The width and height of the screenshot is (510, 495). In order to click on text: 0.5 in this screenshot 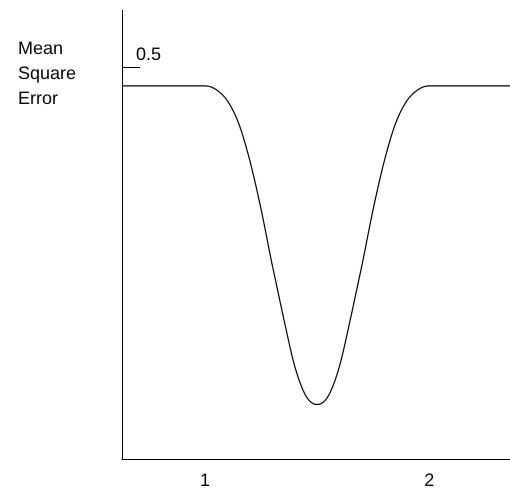, I will do `click(149, 54)`.